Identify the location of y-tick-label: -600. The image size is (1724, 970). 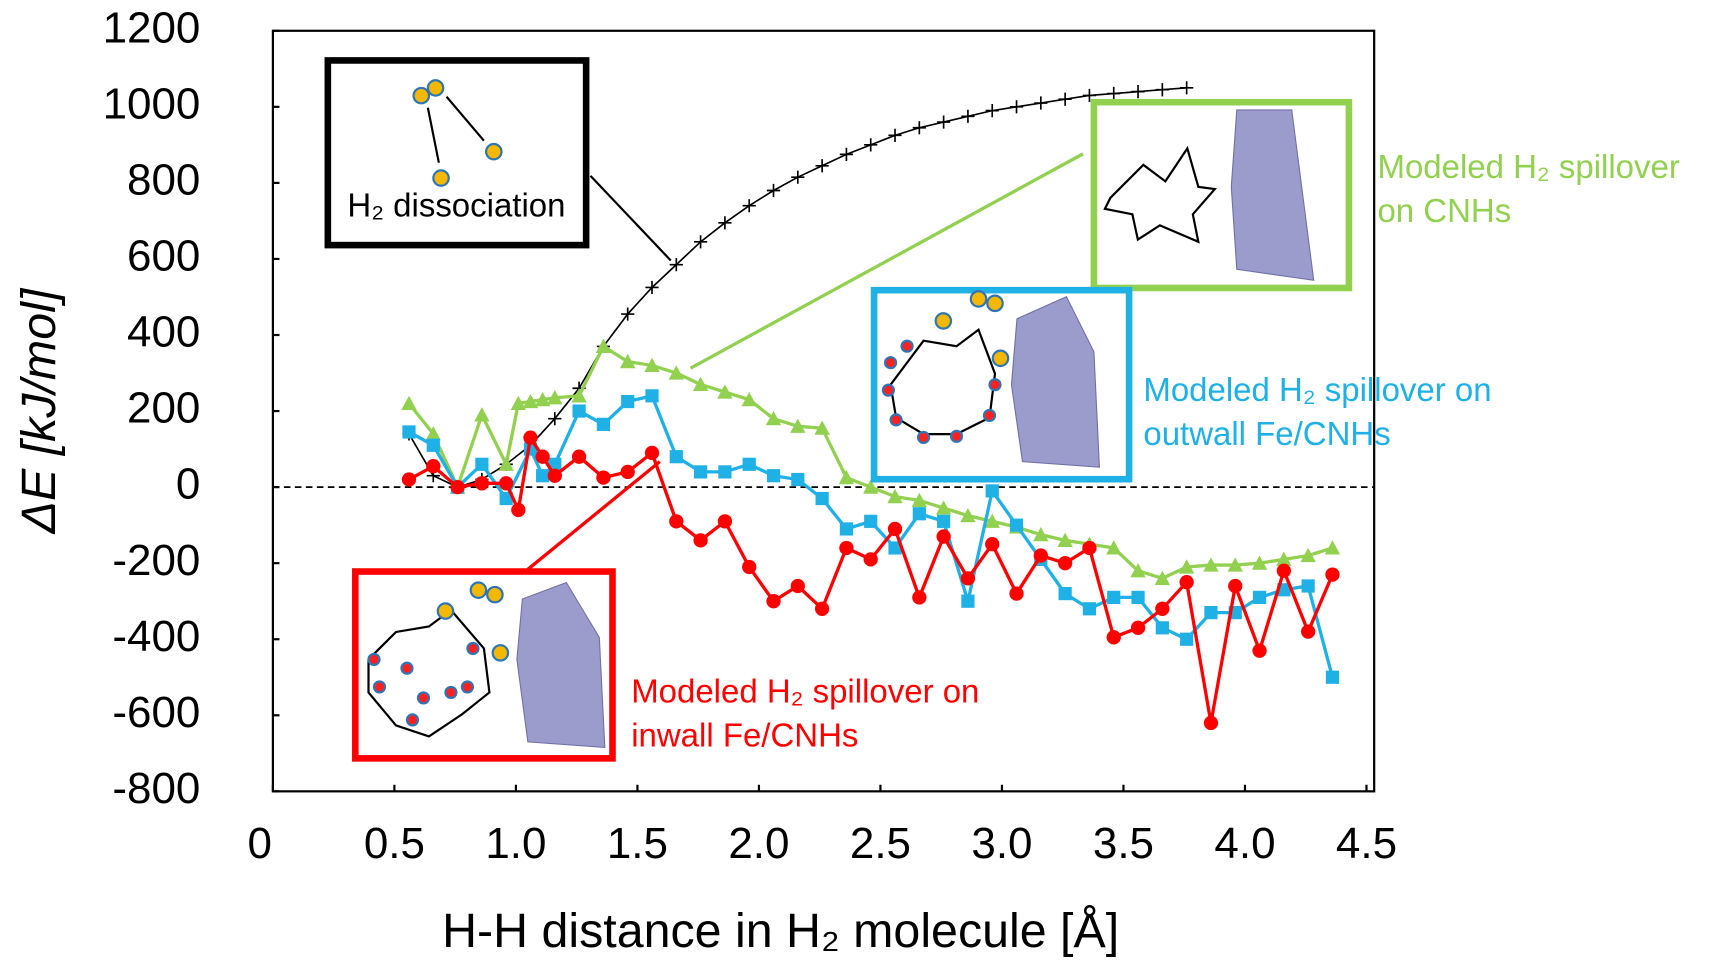
(156, 712).